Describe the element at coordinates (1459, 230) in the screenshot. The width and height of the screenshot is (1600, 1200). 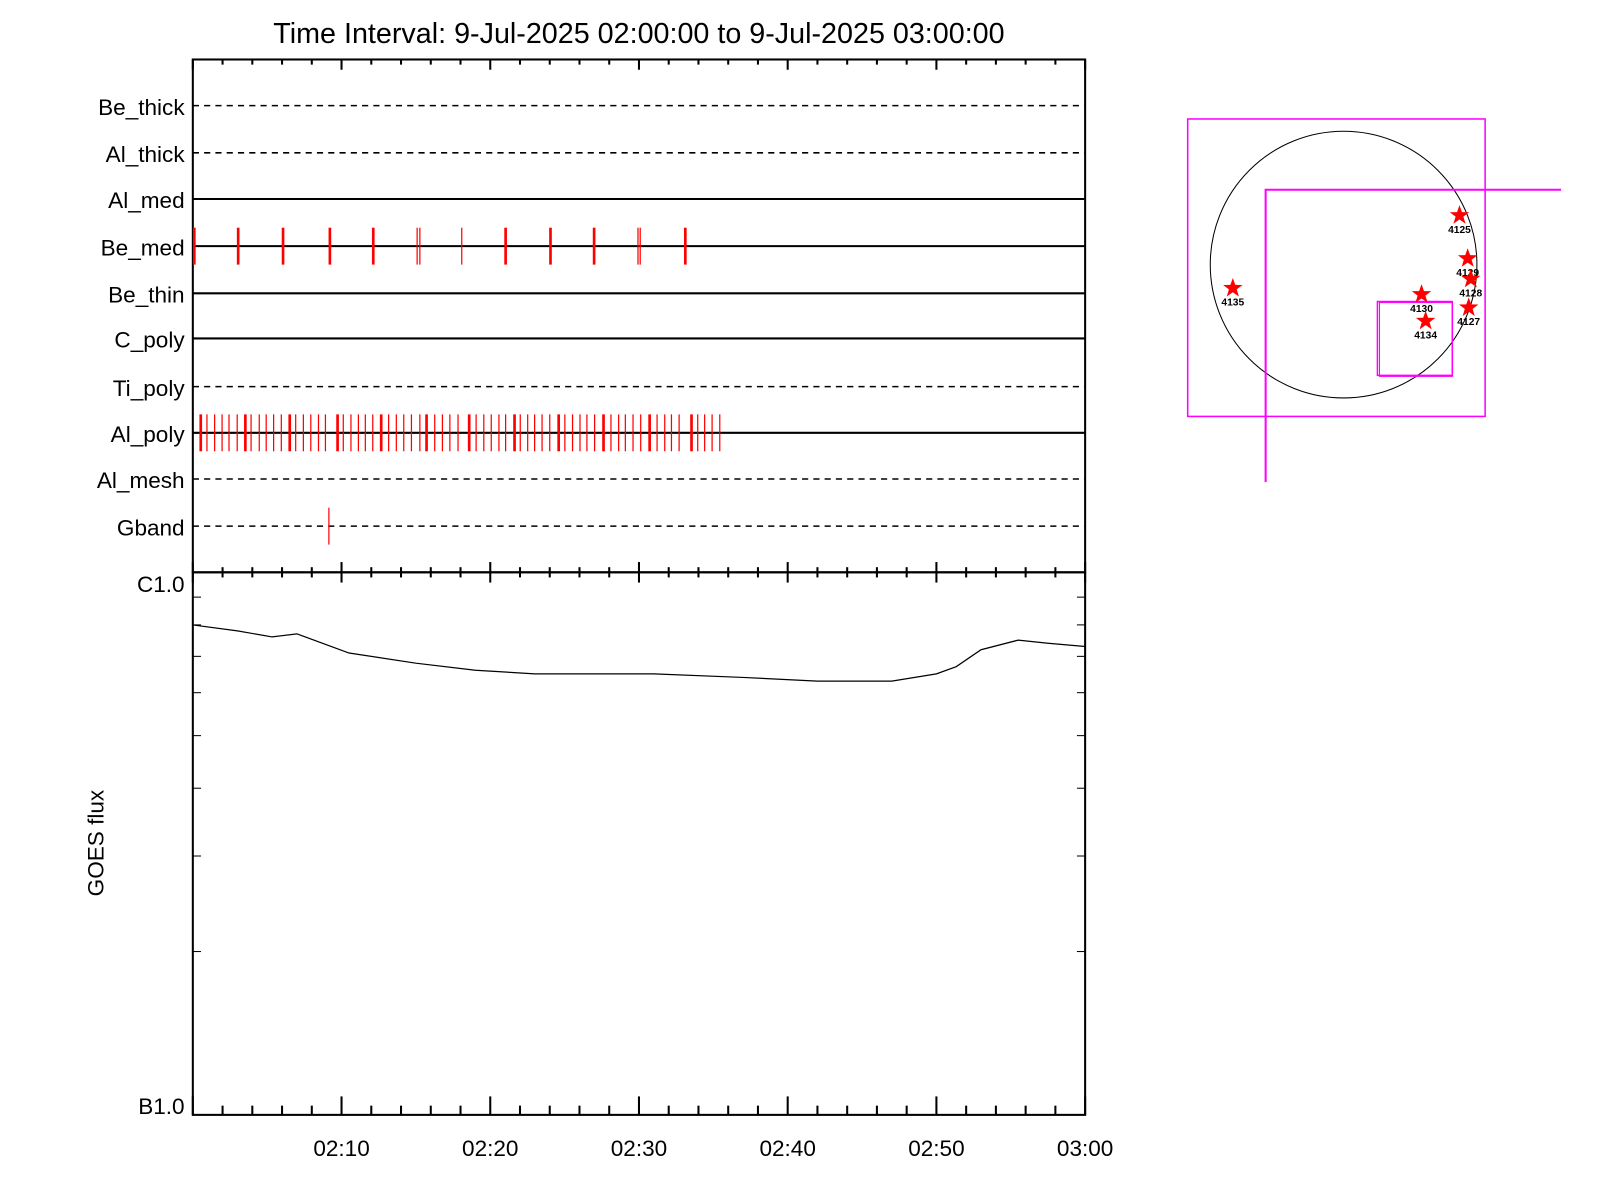
I see `active-region-label: 4125` at that location.